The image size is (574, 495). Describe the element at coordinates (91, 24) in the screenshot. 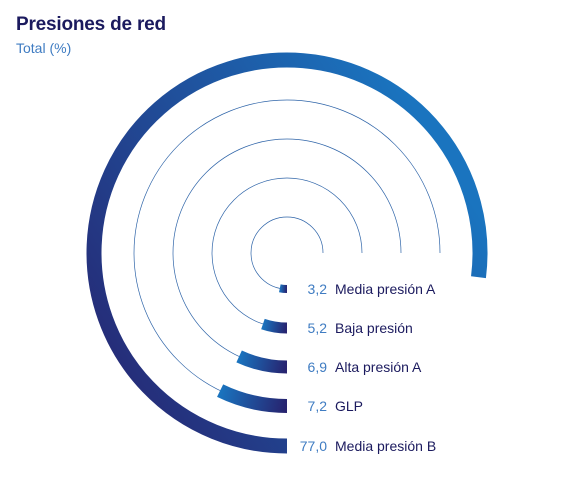

I see `chart-title: Presiones de red` at that location.